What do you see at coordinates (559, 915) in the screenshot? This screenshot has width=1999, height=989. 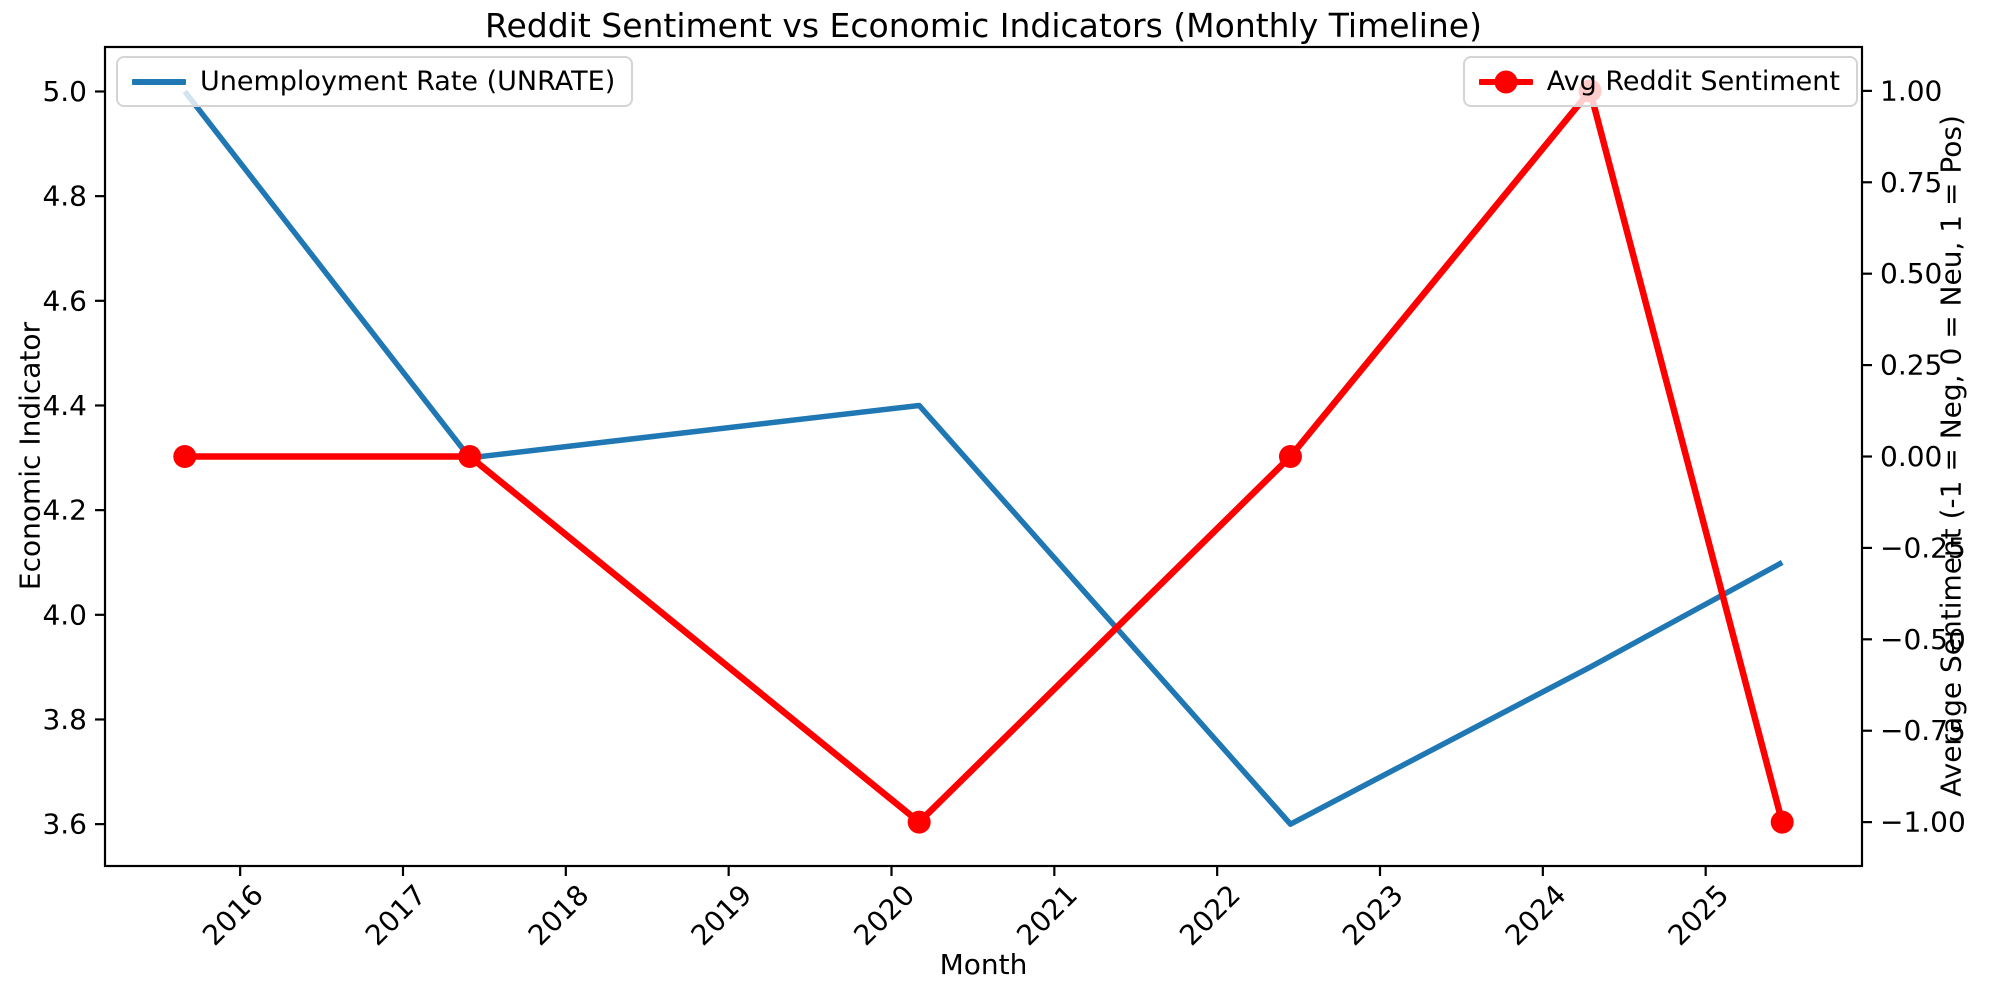 I see `x-tick-label: 2018` at bounding box center [559, 915].